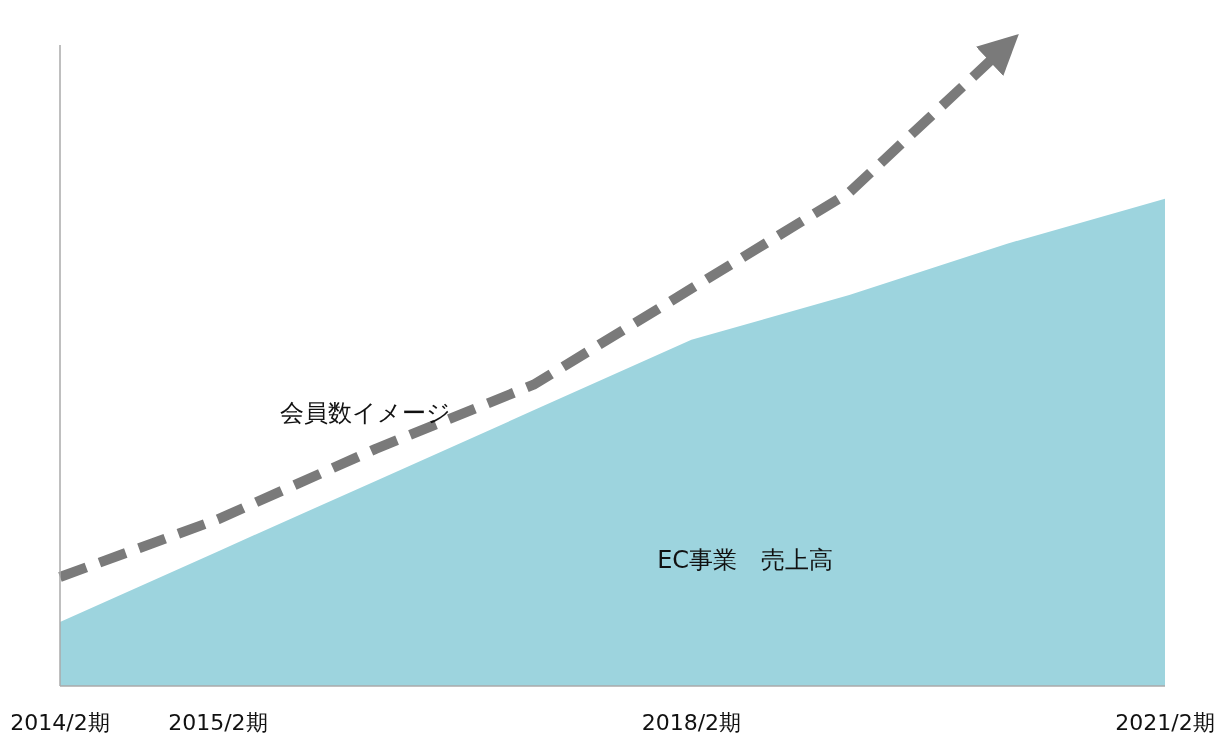 The height and width of the screenshot is (736, 1232). I want to click on series-label: EC事業 売上高, so click(745, 560).